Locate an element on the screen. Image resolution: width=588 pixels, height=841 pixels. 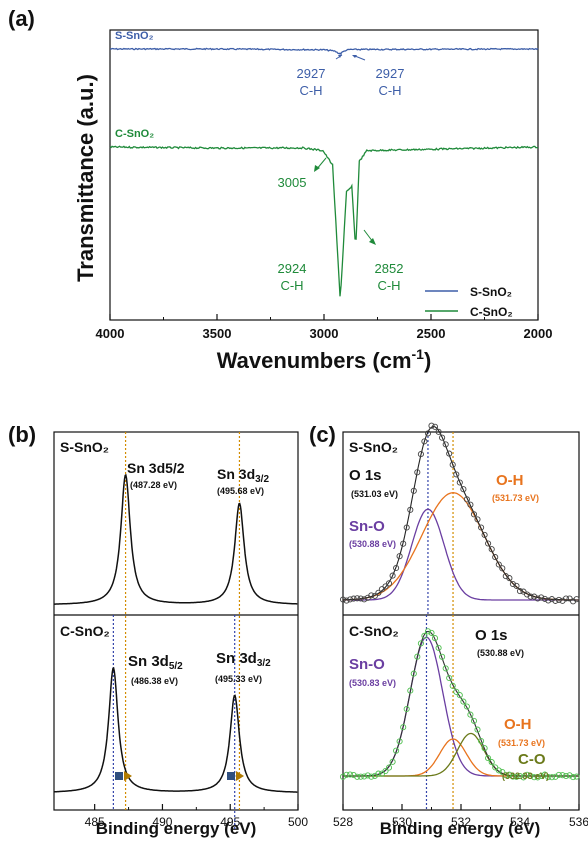
panel-a-c-ann2-txt: C-H is located at coordinates (291, 285).